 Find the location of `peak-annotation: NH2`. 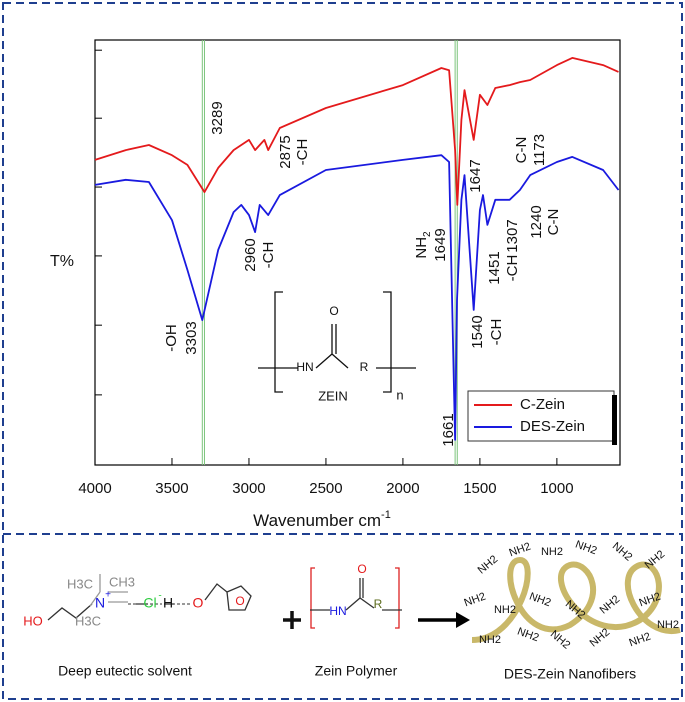

peak-annotation: NH2 is located at coordinates (423, 245).